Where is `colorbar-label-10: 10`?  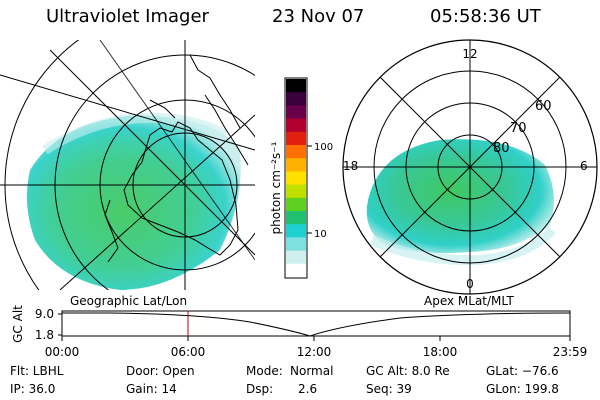 colorbar-label-10: 10 is located at coordinates (320, 234).